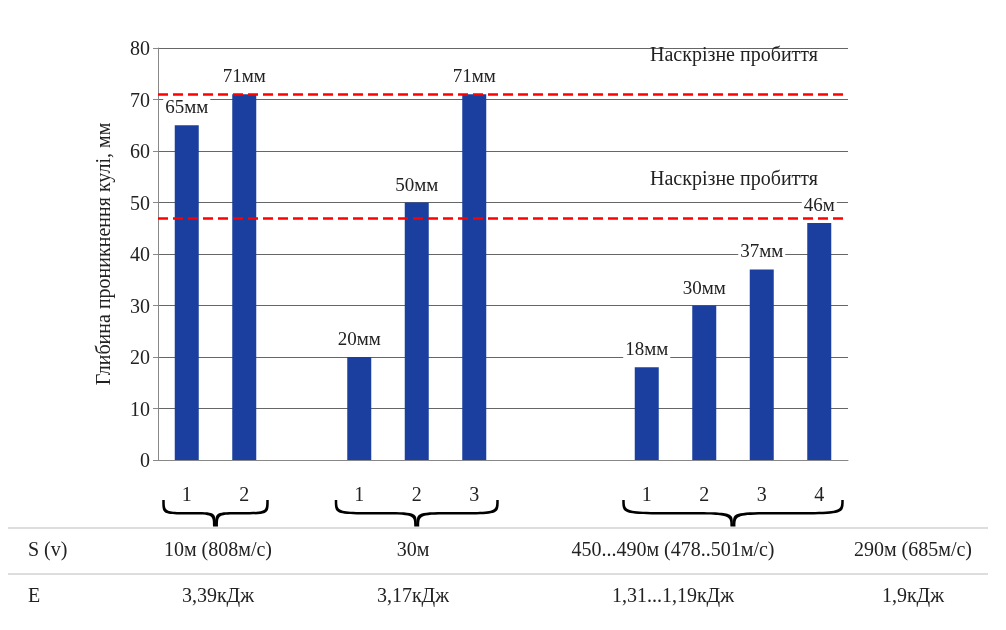  I want to click on y-tick-label: 20, so click(140, 357).